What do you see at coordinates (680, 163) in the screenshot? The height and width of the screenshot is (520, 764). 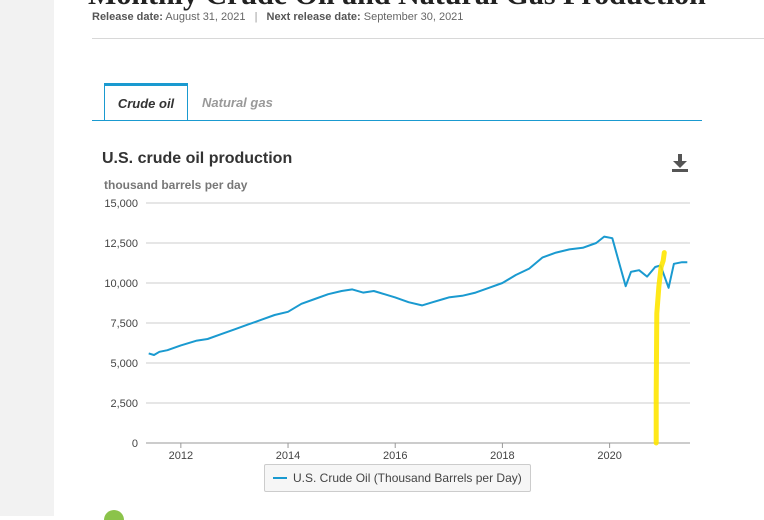 I see `download-icon` at bounding box center [680, 163].